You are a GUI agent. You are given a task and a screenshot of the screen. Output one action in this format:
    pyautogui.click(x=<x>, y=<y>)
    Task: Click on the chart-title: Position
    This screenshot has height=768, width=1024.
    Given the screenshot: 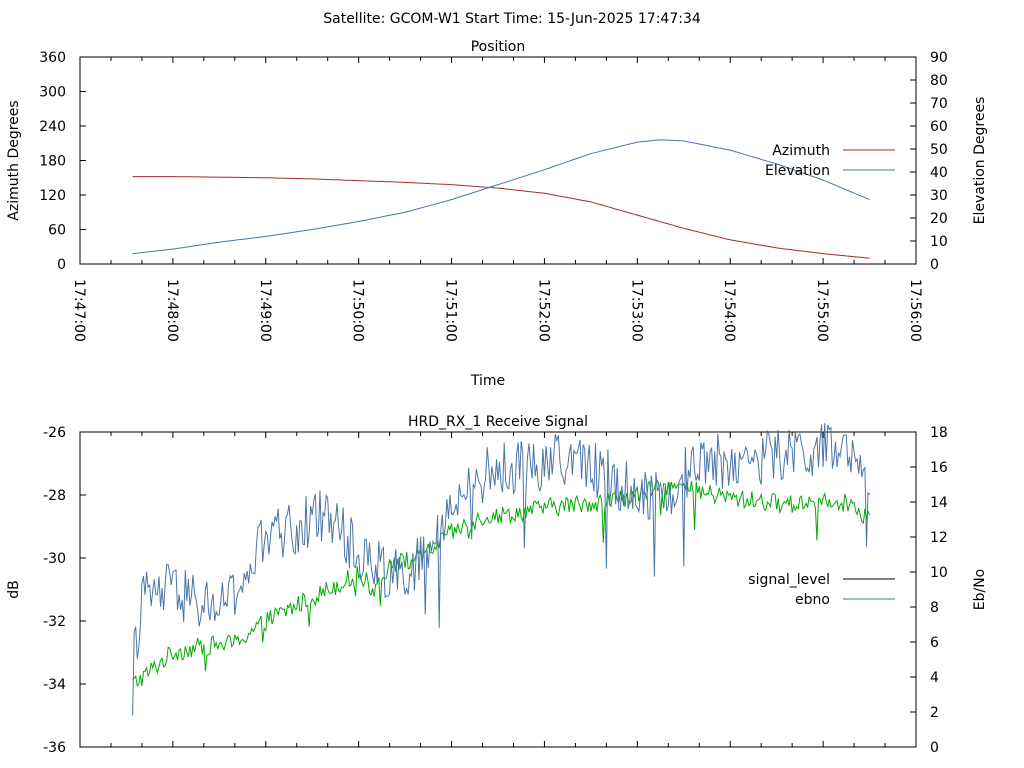 What is the action you would take?
    pyautogui.click(x=498, y=47)
    